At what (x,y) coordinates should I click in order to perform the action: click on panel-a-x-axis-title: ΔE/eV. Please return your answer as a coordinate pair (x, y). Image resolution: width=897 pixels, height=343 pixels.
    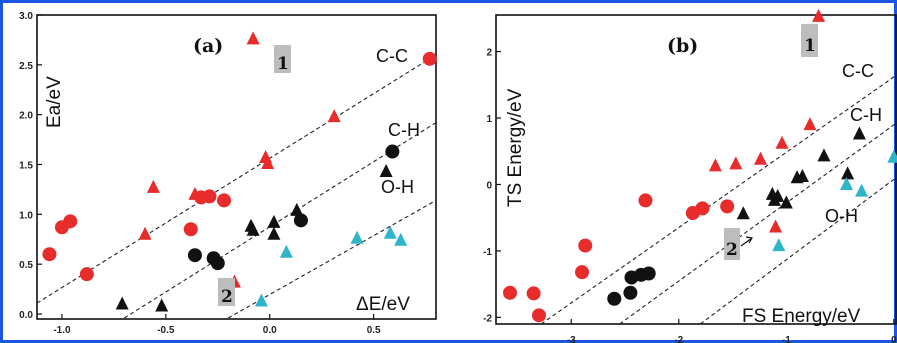
    Looking at the image, I should click on (383, 304).